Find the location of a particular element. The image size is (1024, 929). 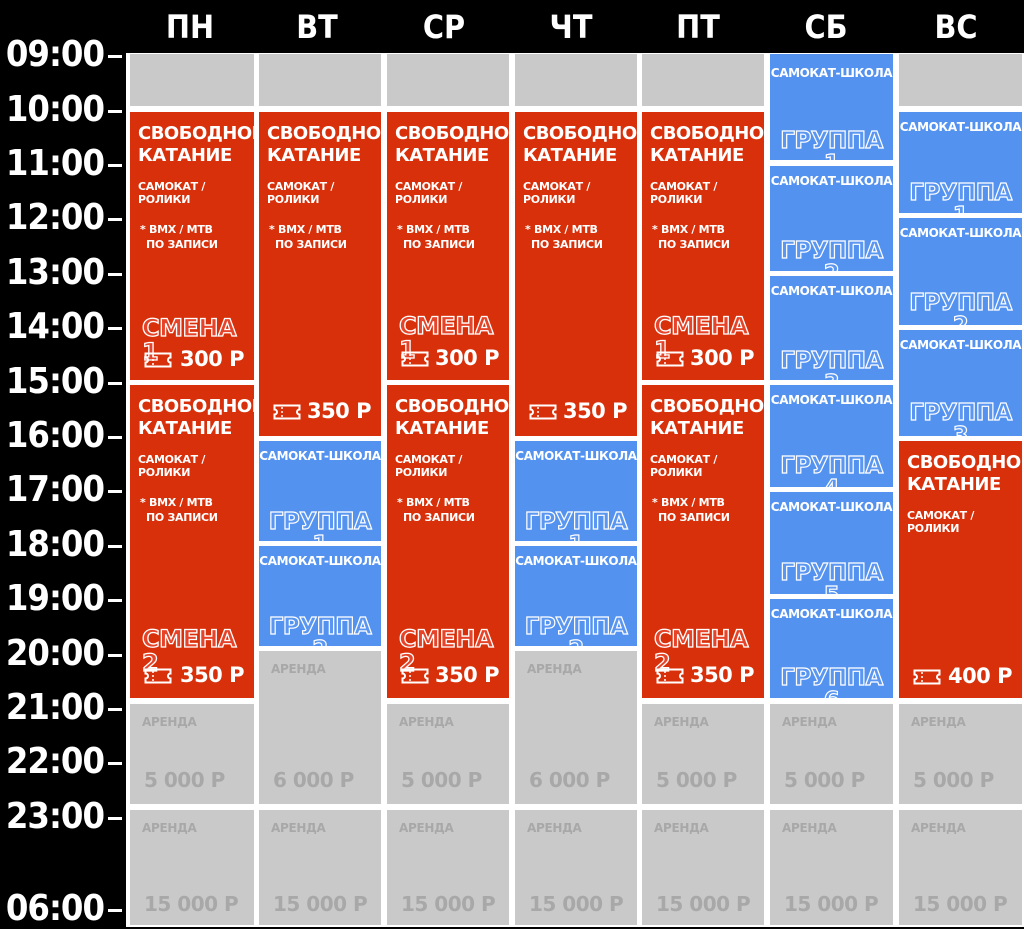

time-label: 16:00 is located at coordinates (55, 435).